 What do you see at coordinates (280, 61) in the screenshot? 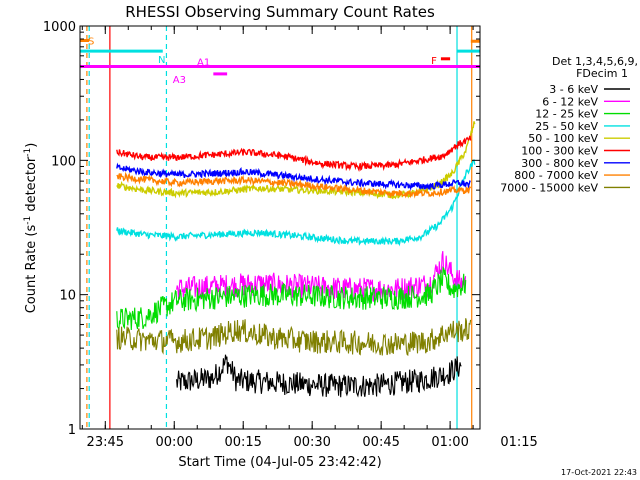
I see `flag-bars: S N A1 F A3` at bounding box center [280, 61].